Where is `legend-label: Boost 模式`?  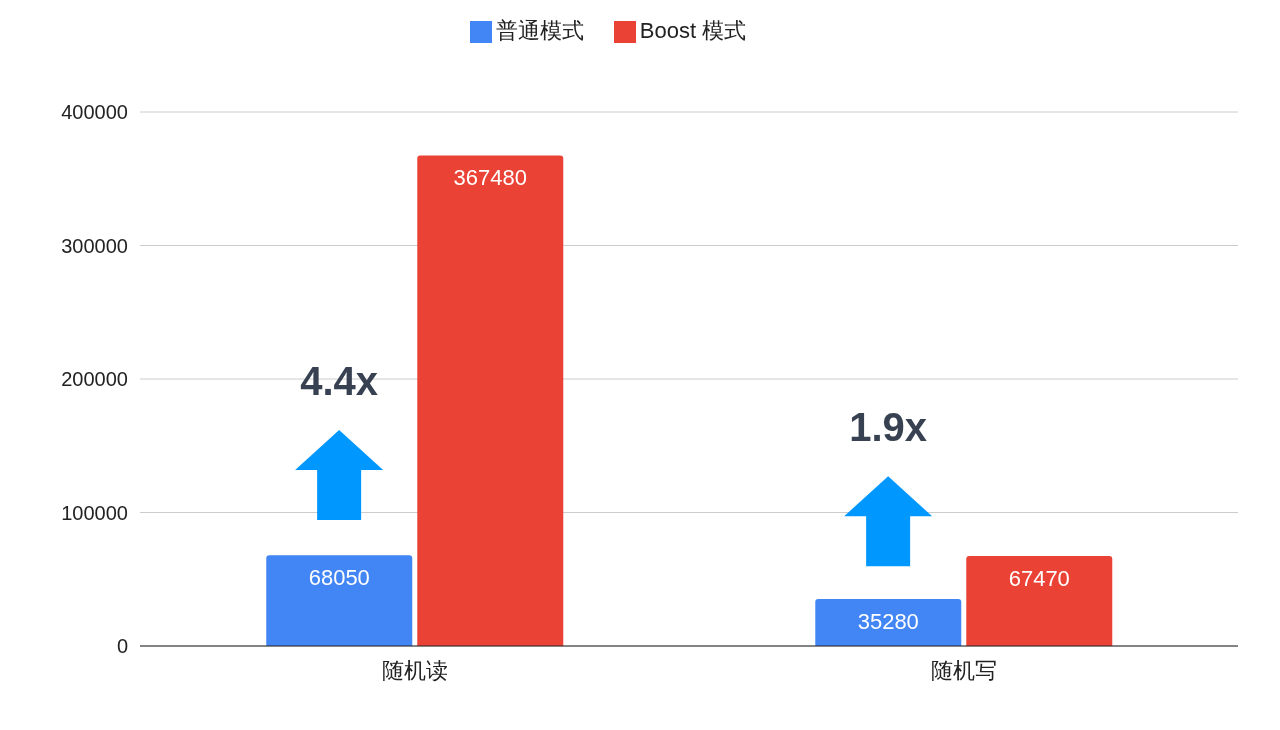
legend-label: Boost 模式 is located at coordinates (693, 30).